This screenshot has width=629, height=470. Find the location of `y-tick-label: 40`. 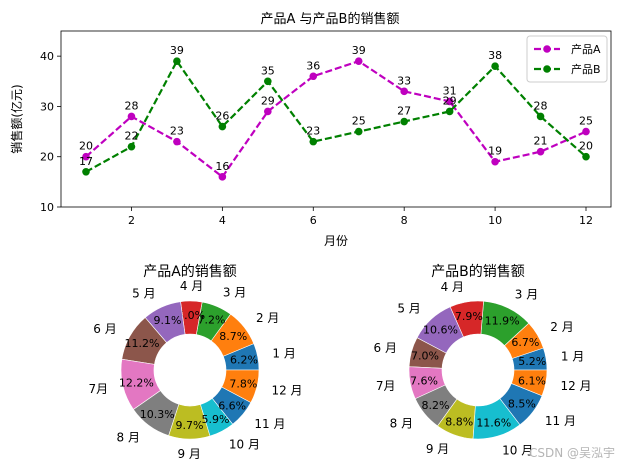

y-tick-label: 40 is located at coordinates (47, 56).